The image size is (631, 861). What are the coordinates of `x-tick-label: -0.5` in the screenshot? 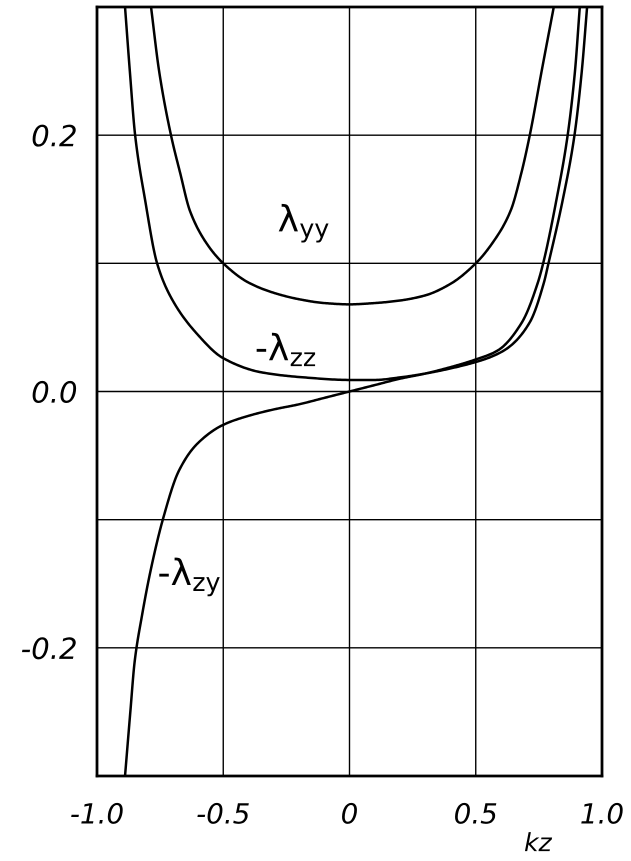 It's located at (223, 813).